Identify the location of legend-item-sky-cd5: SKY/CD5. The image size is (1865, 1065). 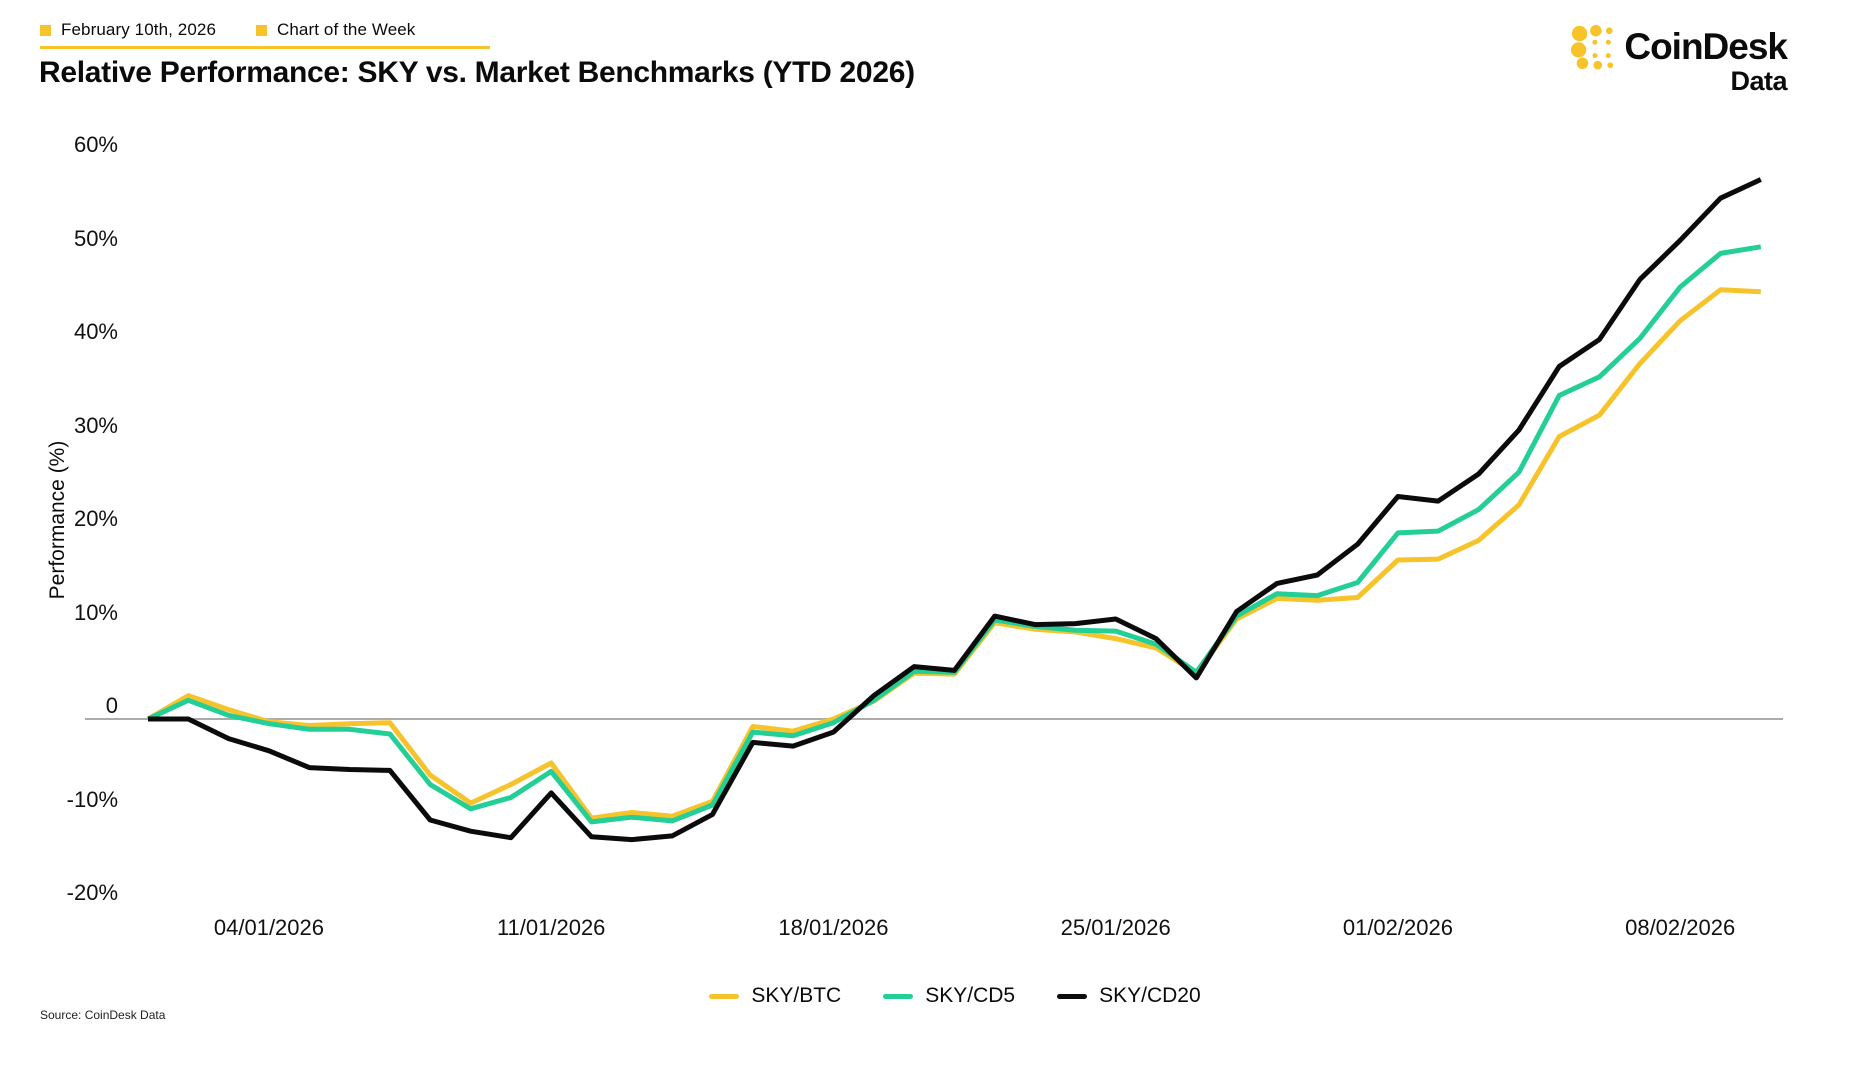
(949, 996).